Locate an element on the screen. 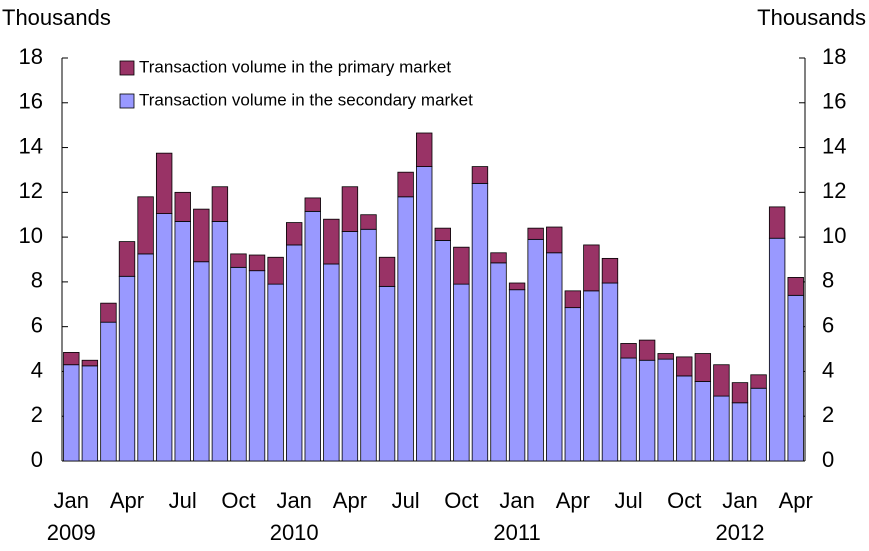  x-year-label: 2012 is located at coordinates (740, 532).